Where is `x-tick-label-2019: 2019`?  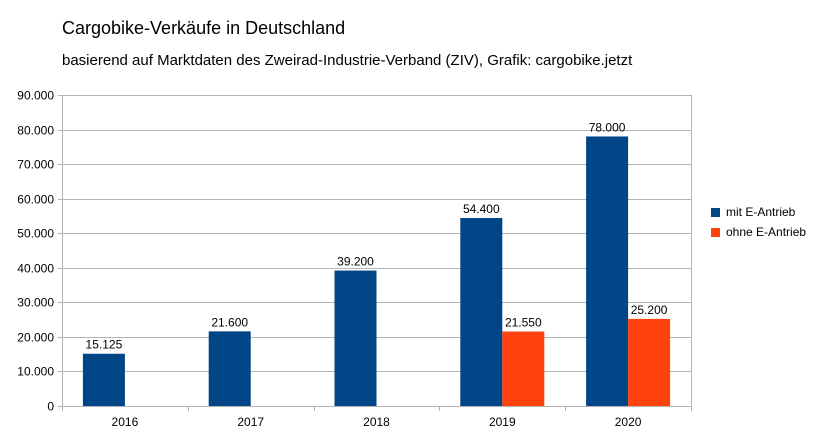
x-tick-label-2019: 2019 is located at coordinates (502, 422).